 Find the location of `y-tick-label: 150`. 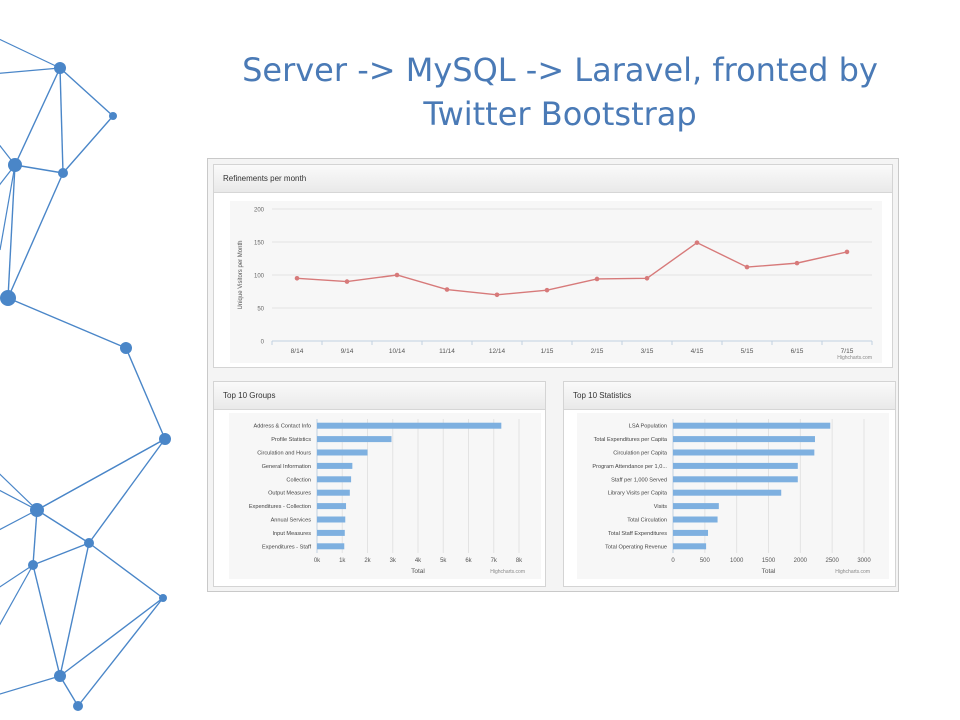

y-tick-label: 150 is located at coordinates (259, 244).